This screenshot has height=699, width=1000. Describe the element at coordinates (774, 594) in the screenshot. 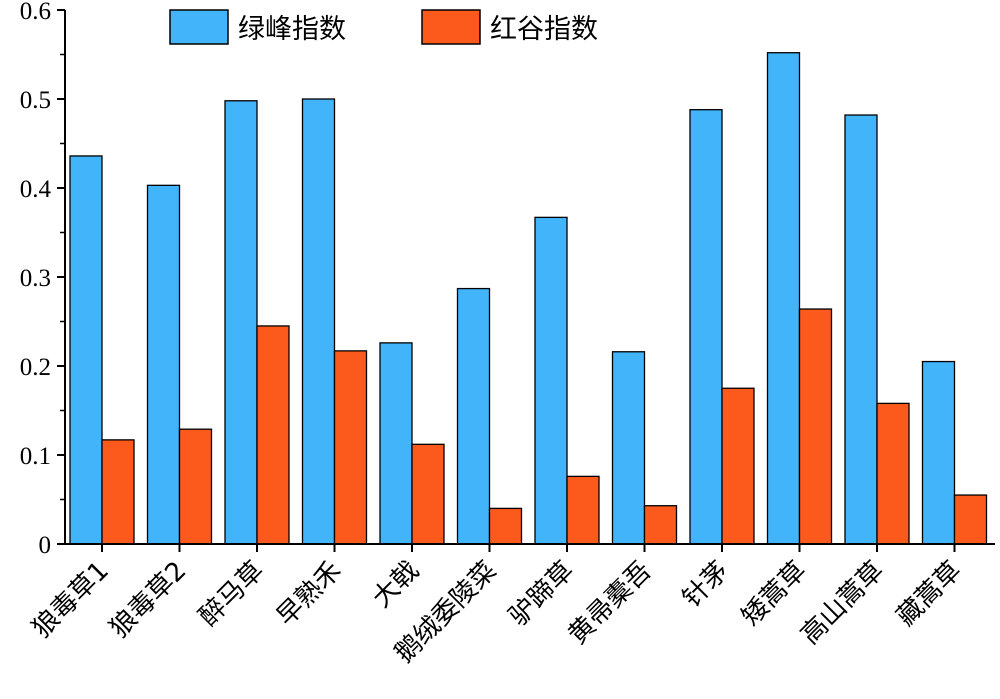

I see `x-tick-label-10: 矮蒿草` at that location.